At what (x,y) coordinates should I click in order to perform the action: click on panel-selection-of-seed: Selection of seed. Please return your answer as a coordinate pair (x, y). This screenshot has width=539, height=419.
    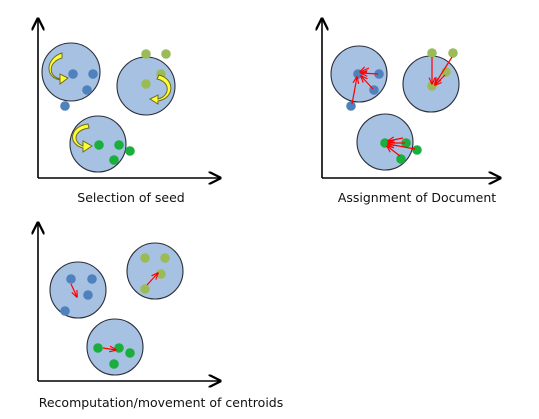
    Looking at the image, I should click on (129, 112).